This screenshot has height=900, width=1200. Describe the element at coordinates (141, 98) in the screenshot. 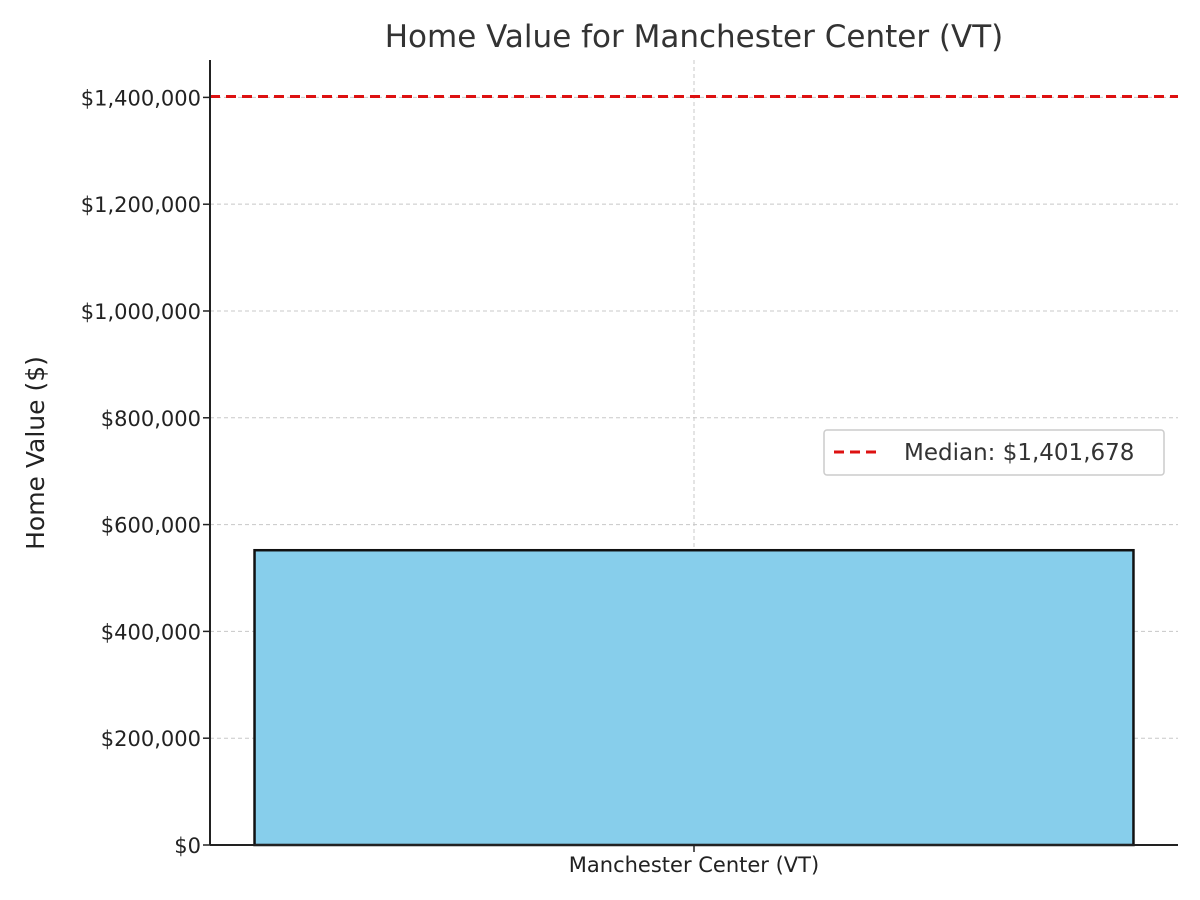

I see `y-tick-label: $1,400,000` at that location.